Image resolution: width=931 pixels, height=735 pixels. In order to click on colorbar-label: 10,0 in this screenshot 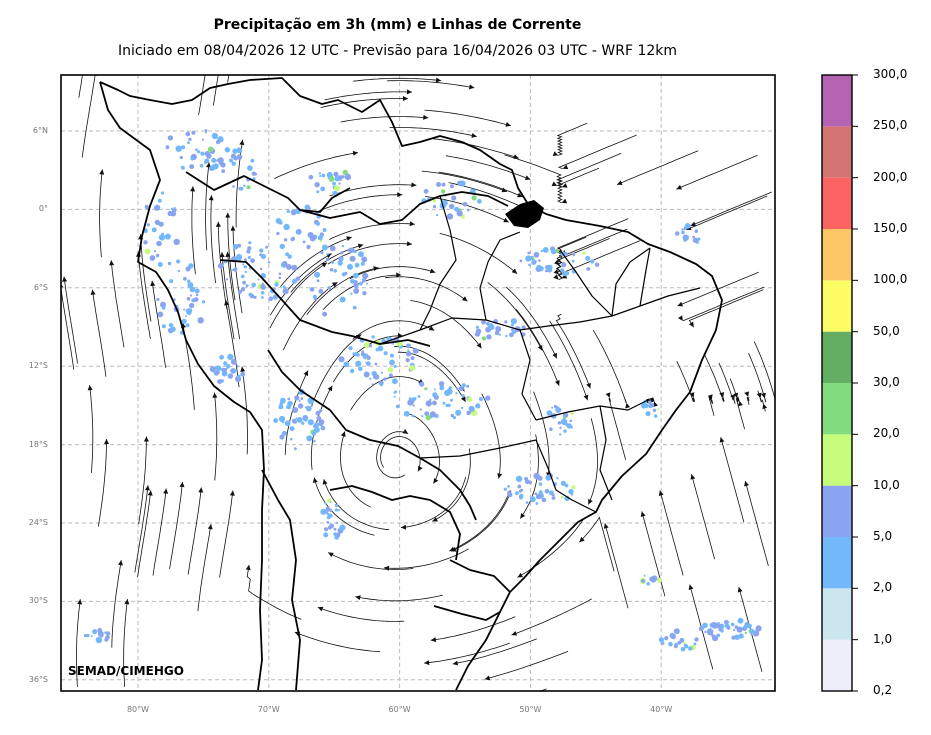, I will do `click(886, 484)`.